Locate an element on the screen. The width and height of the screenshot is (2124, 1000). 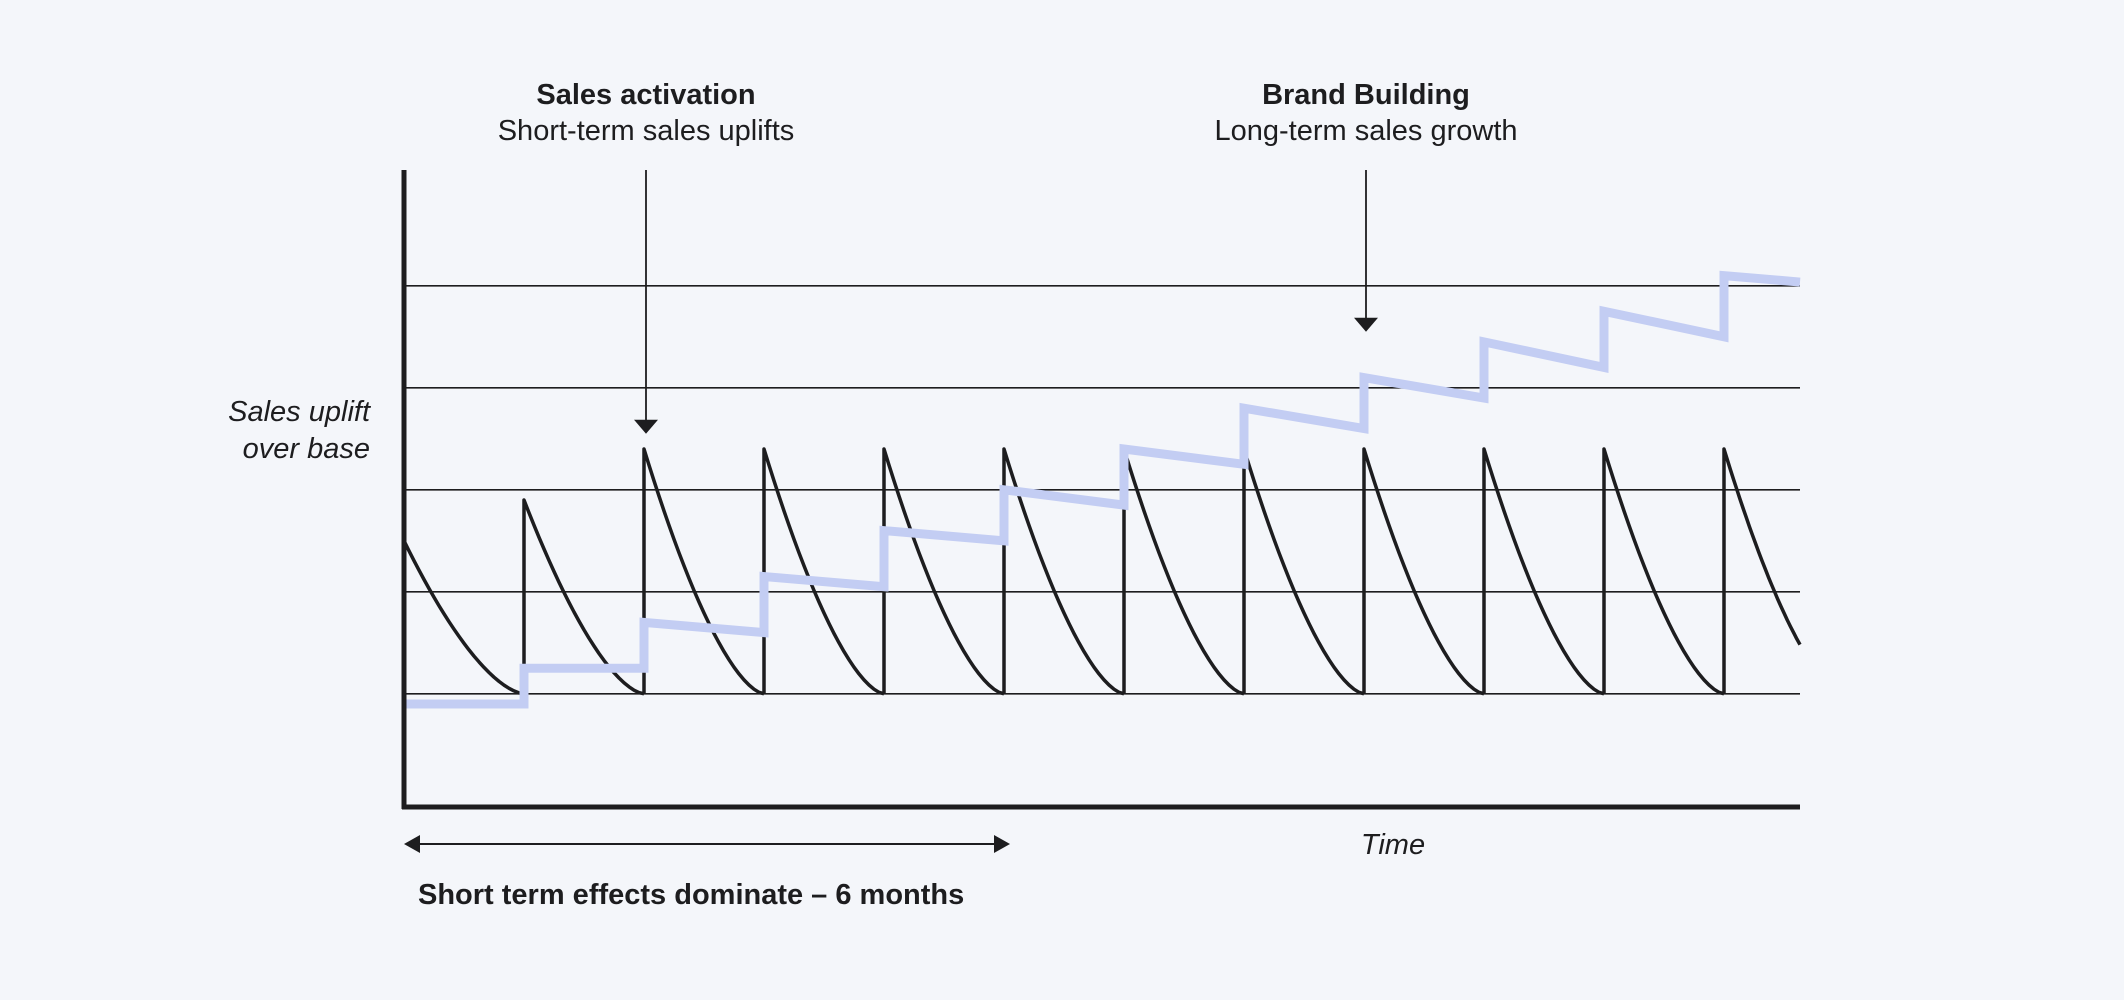
annotation-sales-activation-subtitle: Short-term sales uplifts is located at coordinates (646, 131).